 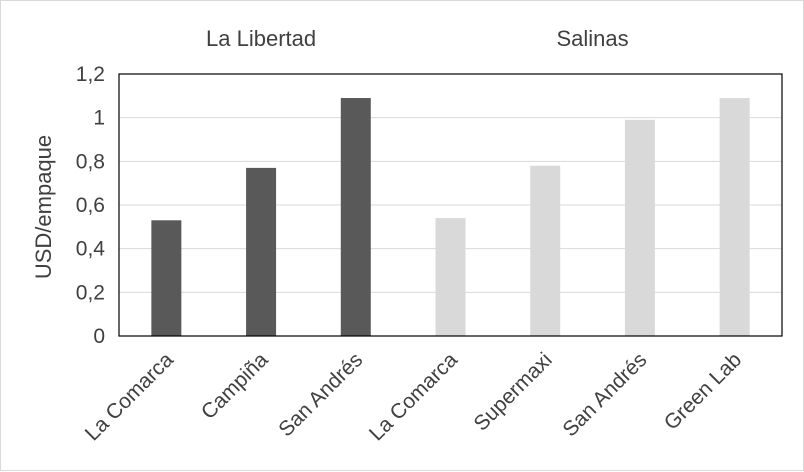 What do you see at coordinates (592, 38) in the screenshot?
I see `group-label: Salinas` at bounding box center [592, 38].